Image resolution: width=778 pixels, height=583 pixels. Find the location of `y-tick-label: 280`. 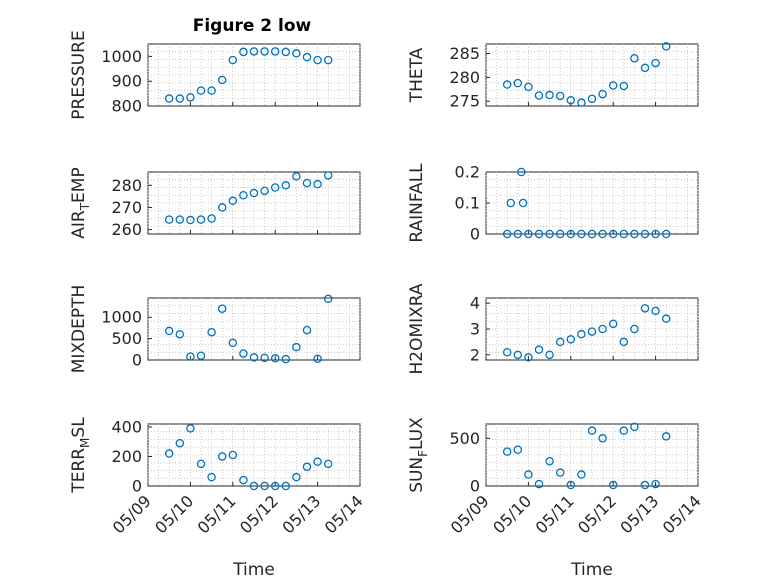

y-tick-label: 280 is located at coordinates (126, 185).